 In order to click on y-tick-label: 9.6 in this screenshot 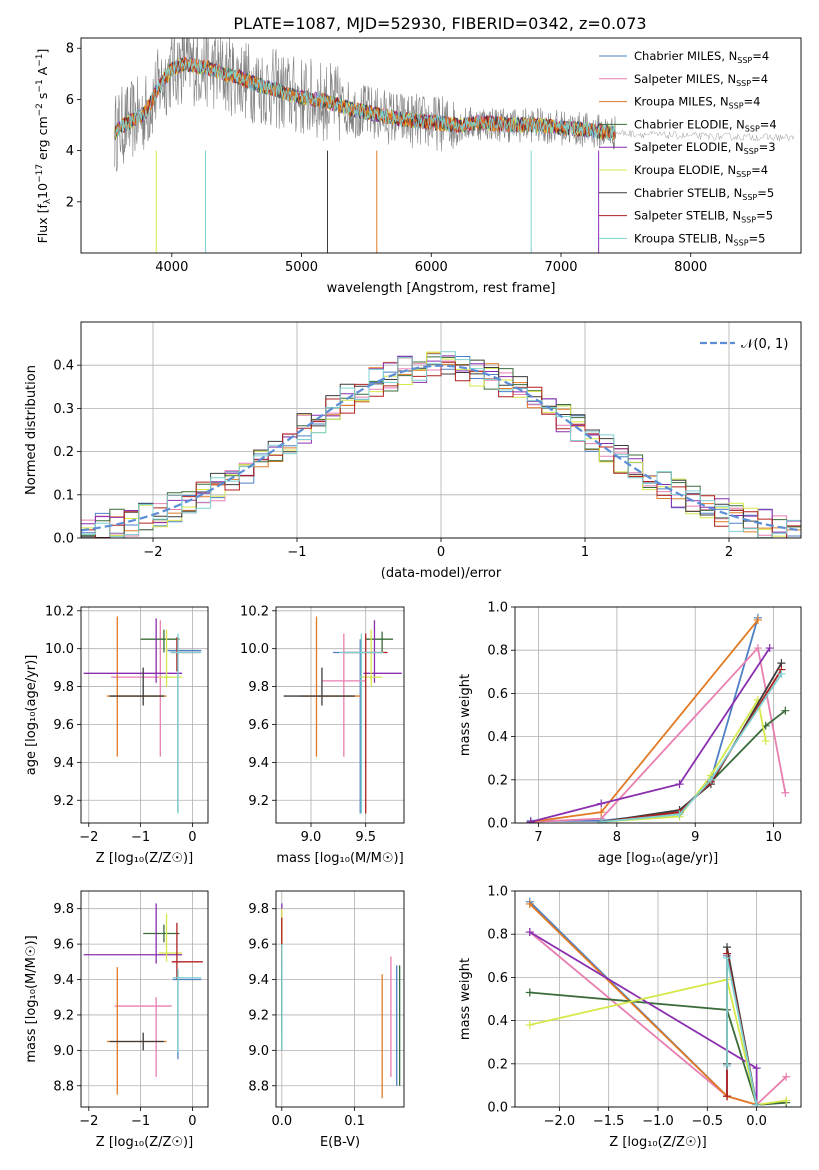, I will do `click(63, 725)`.